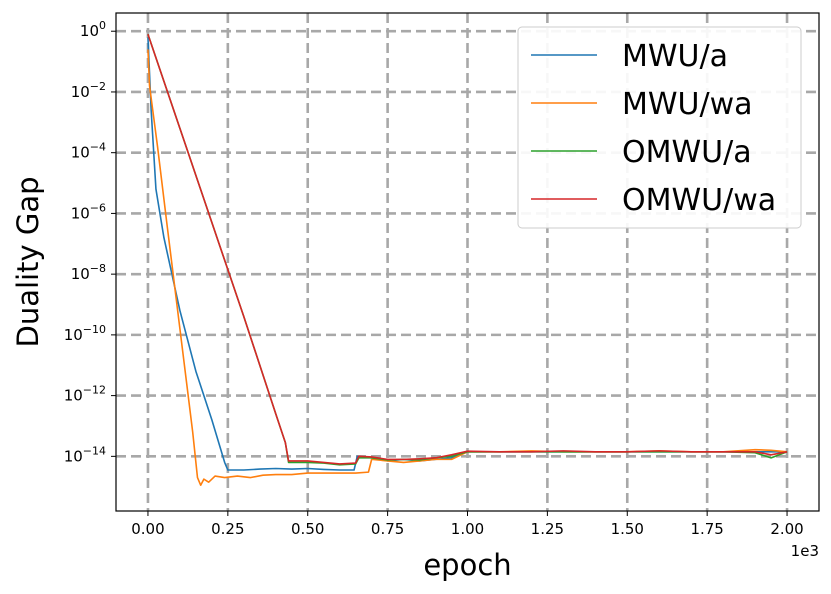  I want to click on x-tick-label: 0.50, so click(307, 529).